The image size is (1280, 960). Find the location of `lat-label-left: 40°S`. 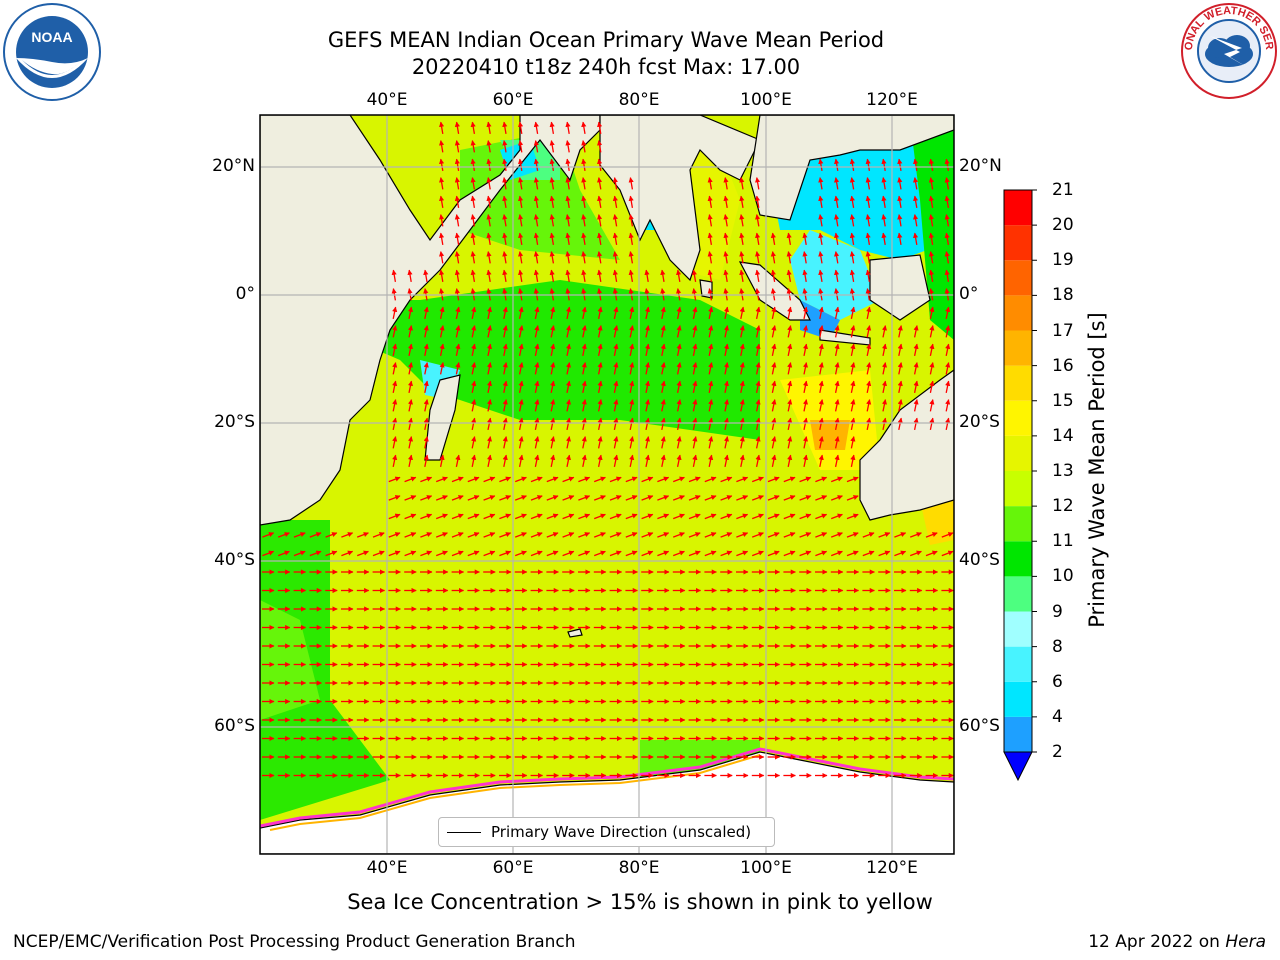

lat-label-left: 40°S is located at coordinates (234, 560).